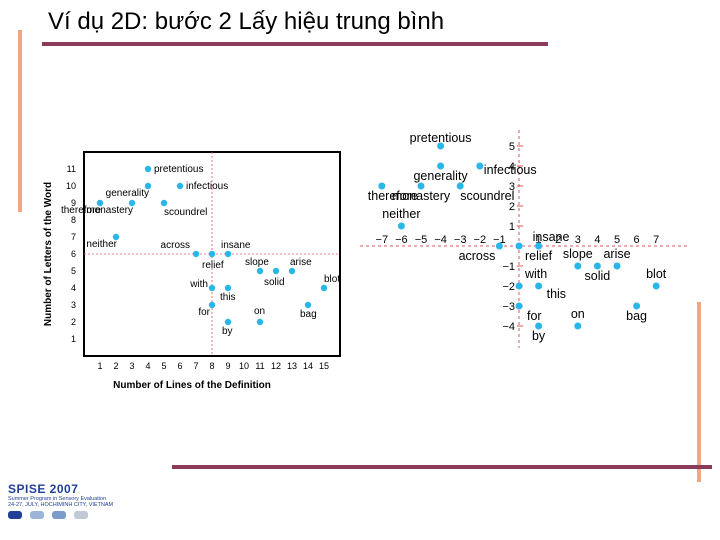  I want to click on x-axis-label: Number of Lines of the Definition, so click(192, 385).